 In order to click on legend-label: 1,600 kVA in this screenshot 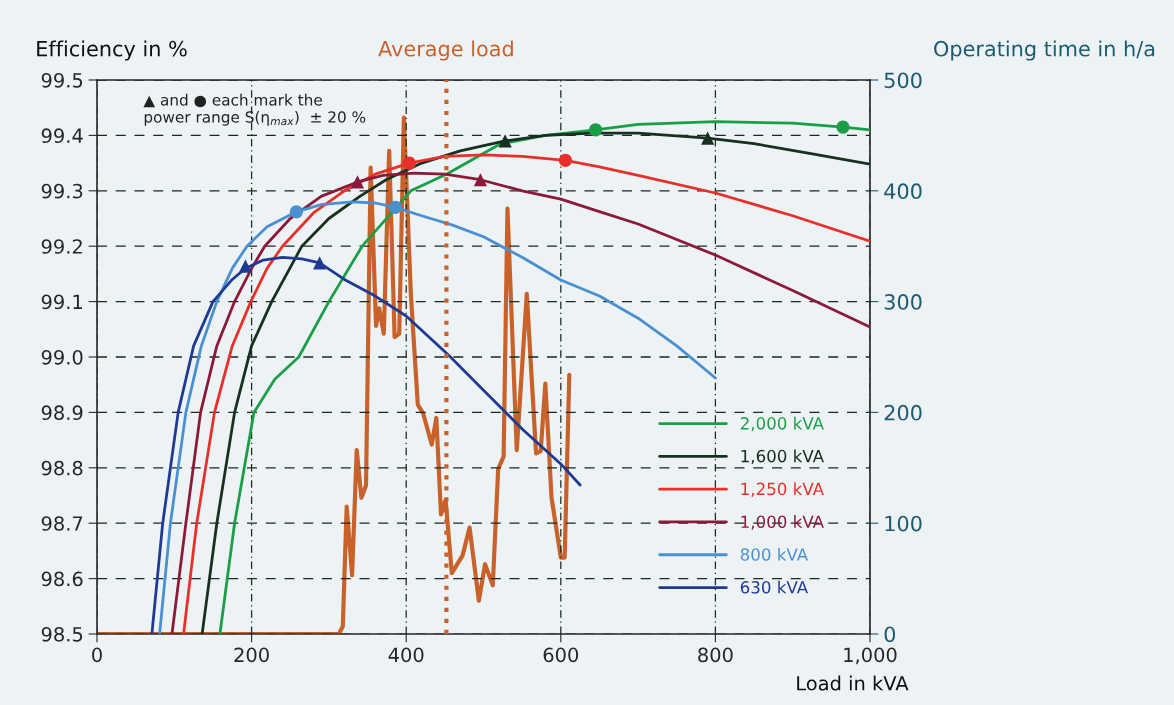, I will do `click(782, 457)`.